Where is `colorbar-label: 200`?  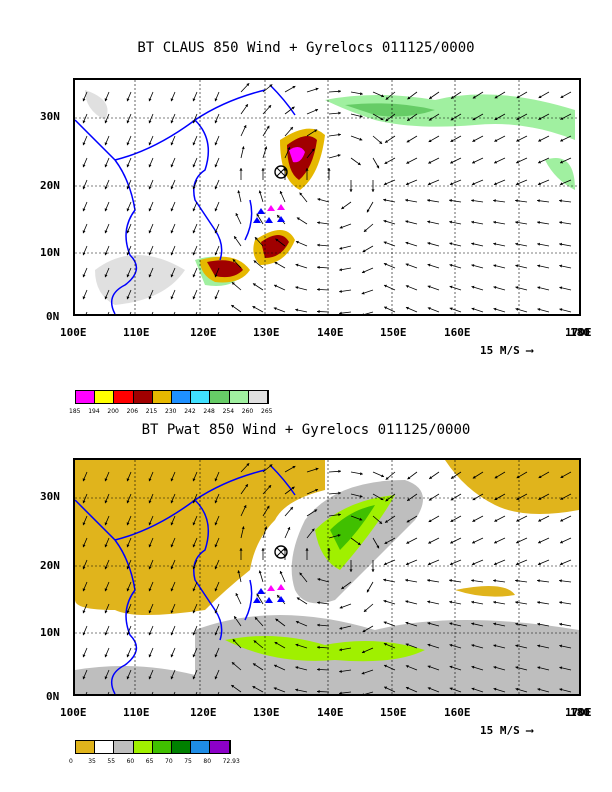 colorbar-label: 200 is located at coordinates (113, 411).